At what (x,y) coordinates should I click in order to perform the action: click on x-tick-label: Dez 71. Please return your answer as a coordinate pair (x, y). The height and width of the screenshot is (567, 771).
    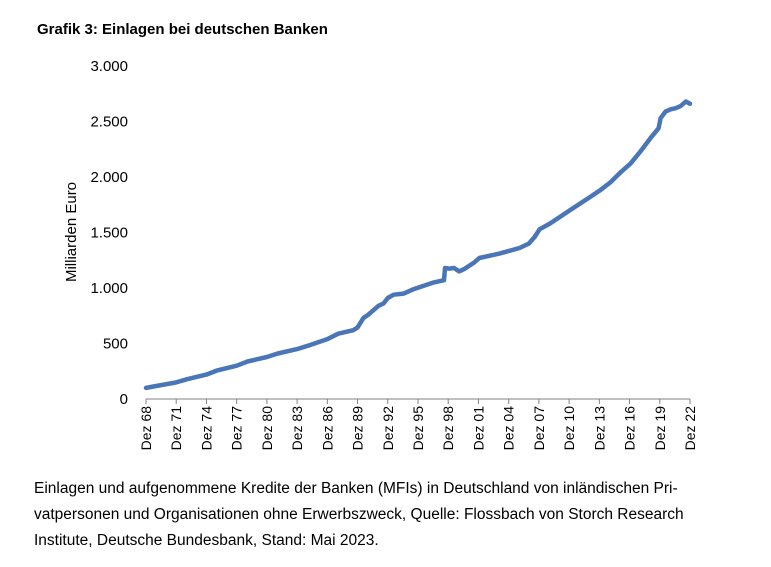
    Looking at the image, I should click on (176, 428).